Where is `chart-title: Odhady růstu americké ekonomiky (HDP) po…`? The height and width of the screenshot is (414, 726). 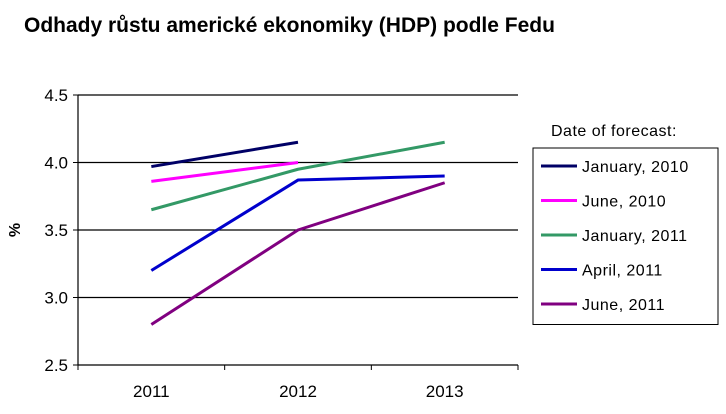 chart-title: Odhady růstu americké ekonomiky (HDP) po… is located at coordinates (289, 25).